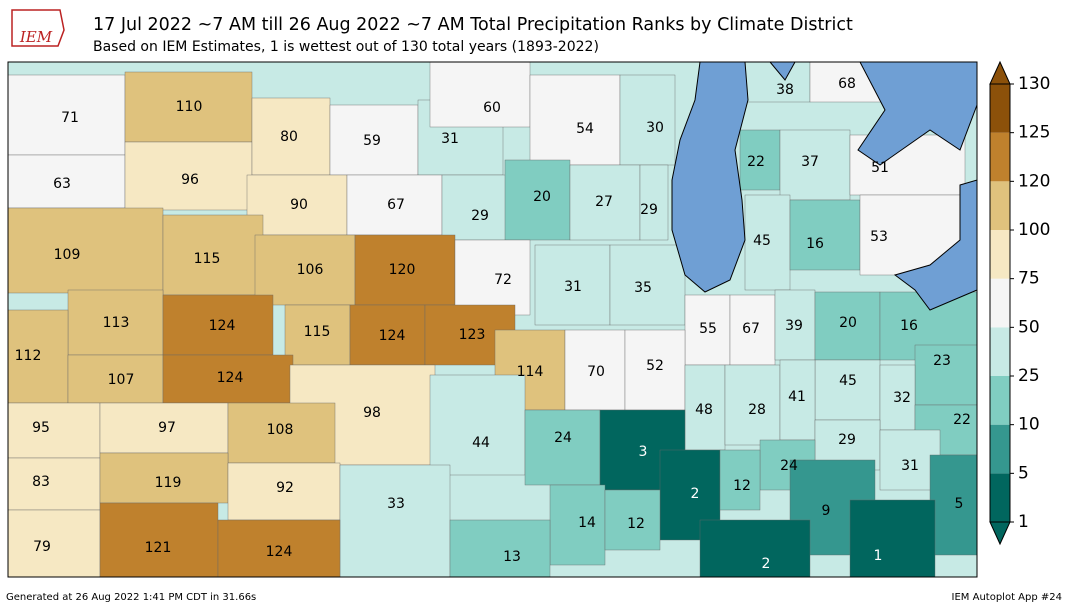 This screenshot has height=604, width=1068. I want to click on rank-label: 90, so click(299, 205).